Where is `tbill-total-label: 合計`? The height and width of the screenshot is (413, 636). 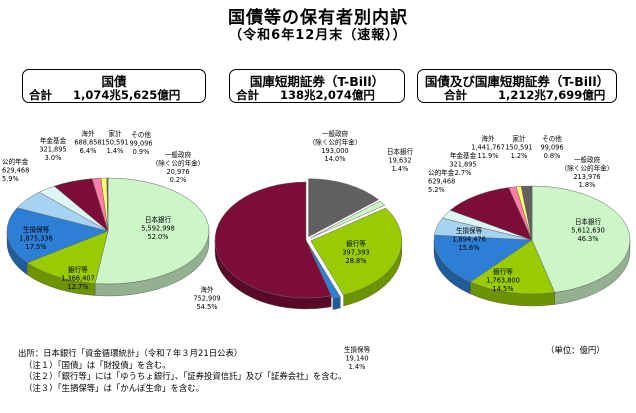
tbill-total-label: 合計 is located at coordinates (247, 95).